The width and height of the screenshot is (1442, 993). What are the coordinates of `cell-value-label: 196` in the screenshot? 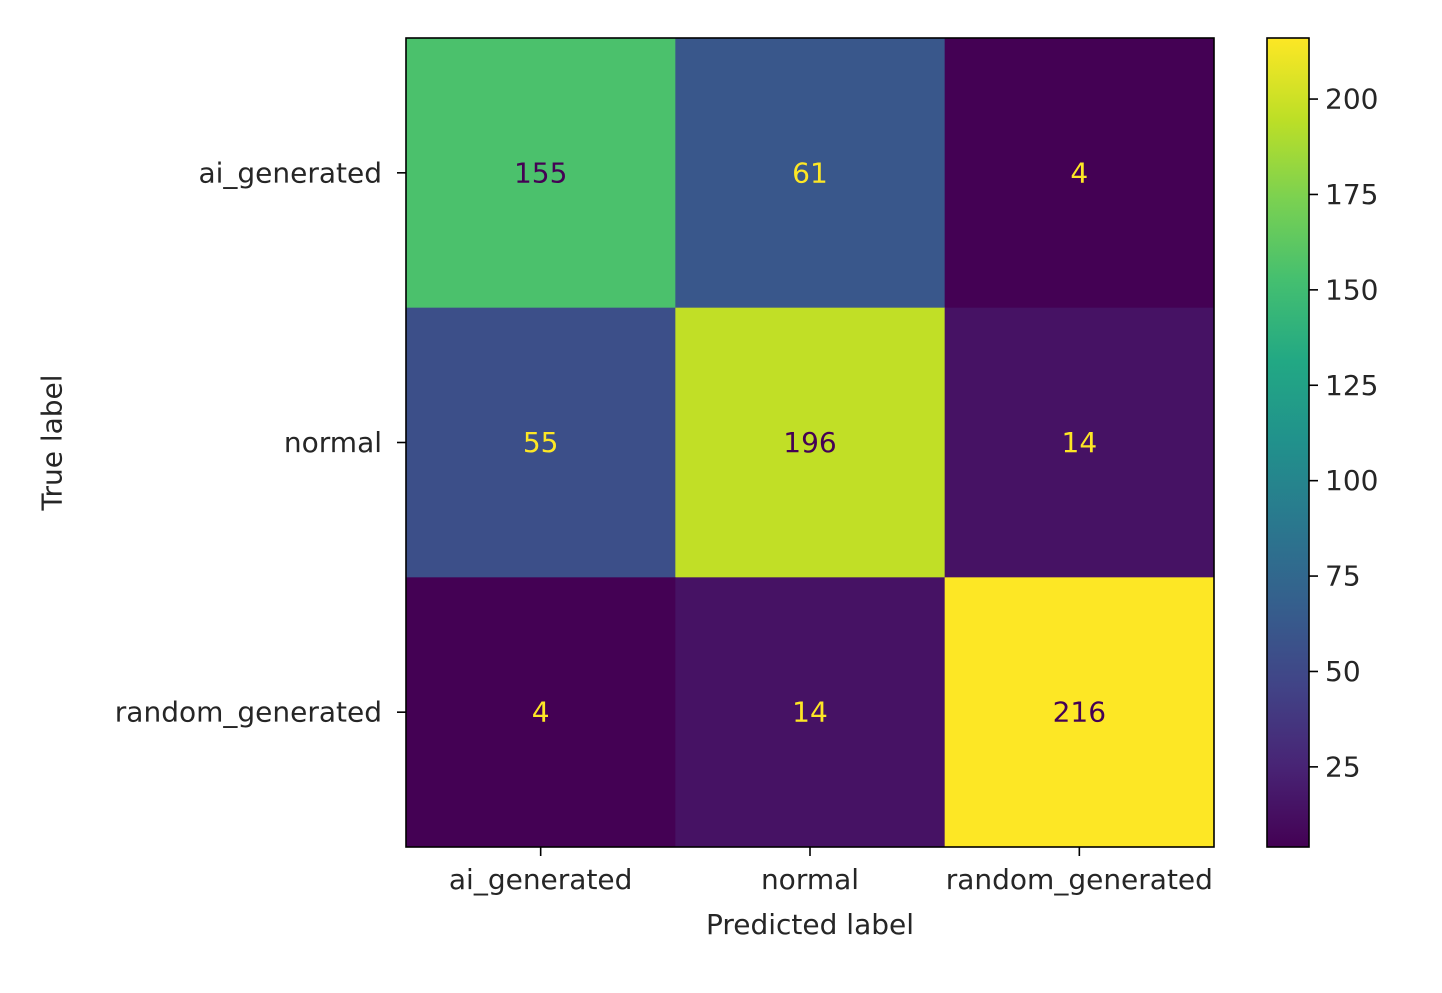 It's located at (809, 442).